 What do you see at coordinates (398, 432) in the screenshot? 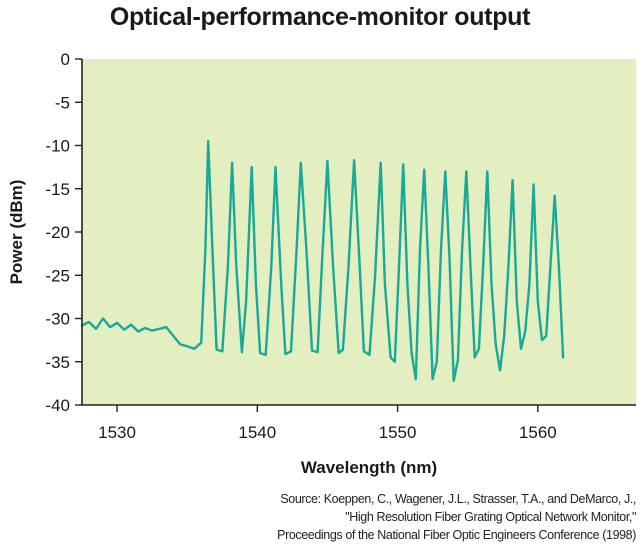
I see `x-tick-label: 1550` at bounding box center [398, 432].